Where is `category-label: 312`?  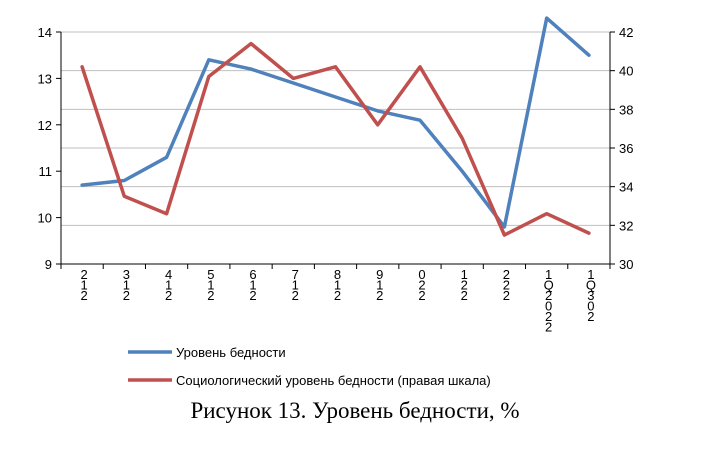 category-label: 312 is located at coordinates (126, 285).